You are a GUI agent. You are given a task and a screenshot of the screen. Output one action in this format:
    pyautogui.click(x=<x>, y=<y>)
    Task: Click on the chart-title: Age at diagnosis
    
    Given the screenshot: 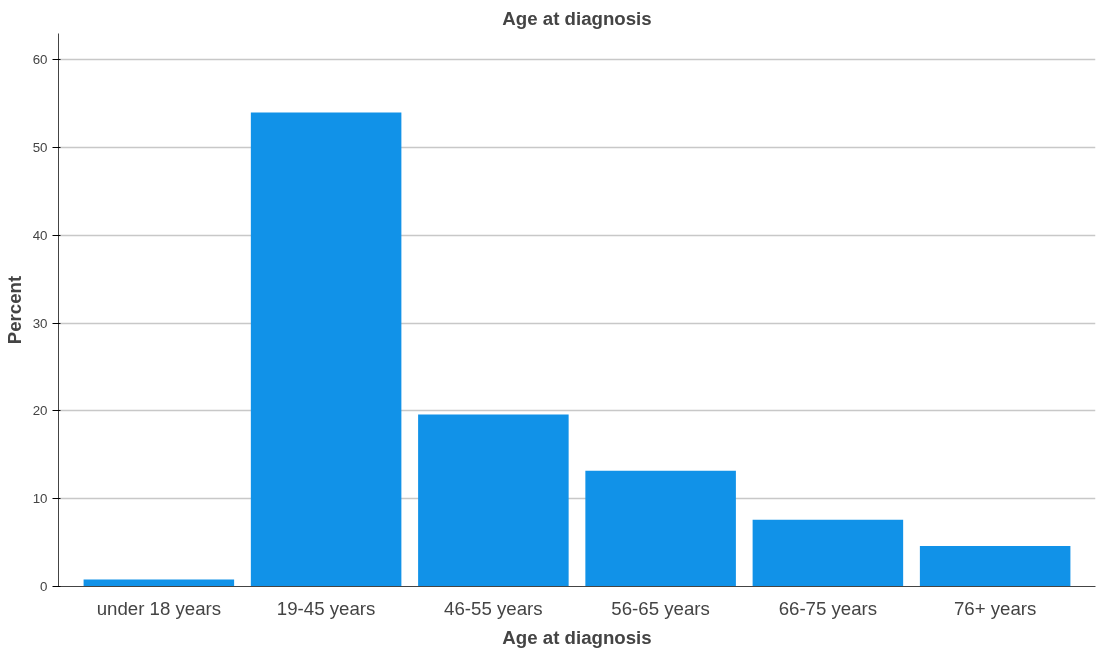 What is the action you would take?
    pyautogui.click(x=577, y=18)
    